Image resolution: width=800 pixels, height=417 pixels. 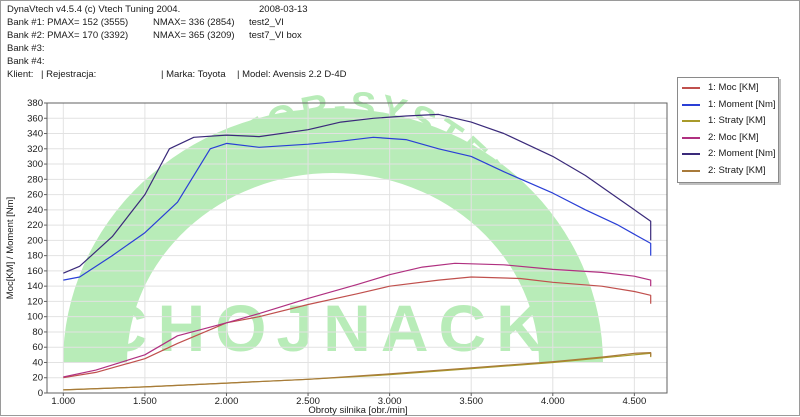 I want to click on x-tick-label: 4.500, so click(x=634, y=401).